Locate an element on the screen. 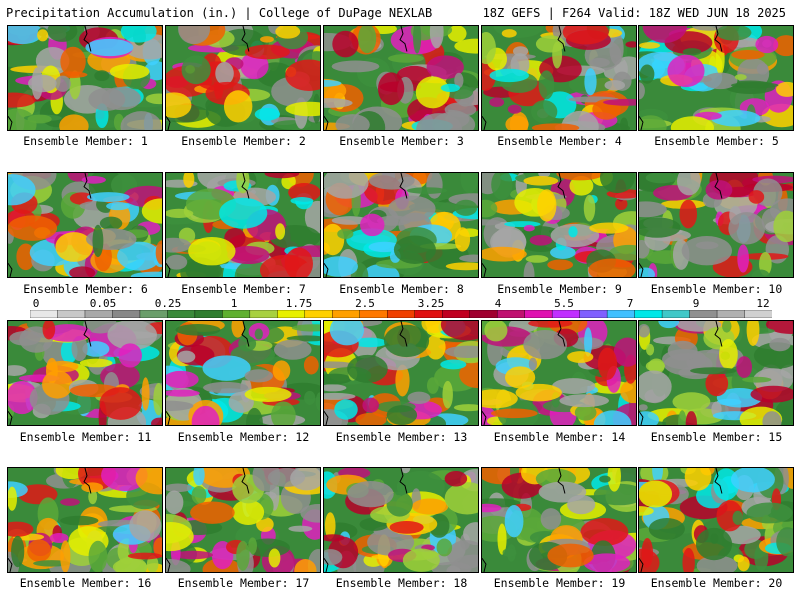 The height and width of the screenshot is (600, 800). legend-tick-label: 5.5 is located at coordinates (564, 303).